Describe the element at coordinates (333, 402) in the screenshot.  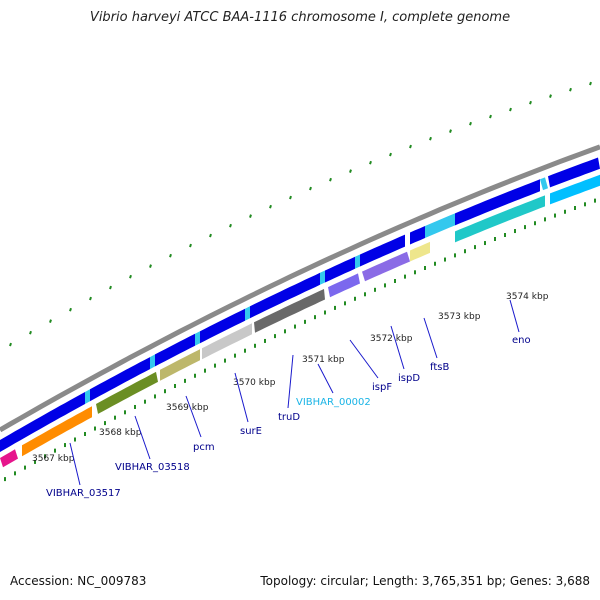
I see `gene-label: VIBHAR_00002` at that location.